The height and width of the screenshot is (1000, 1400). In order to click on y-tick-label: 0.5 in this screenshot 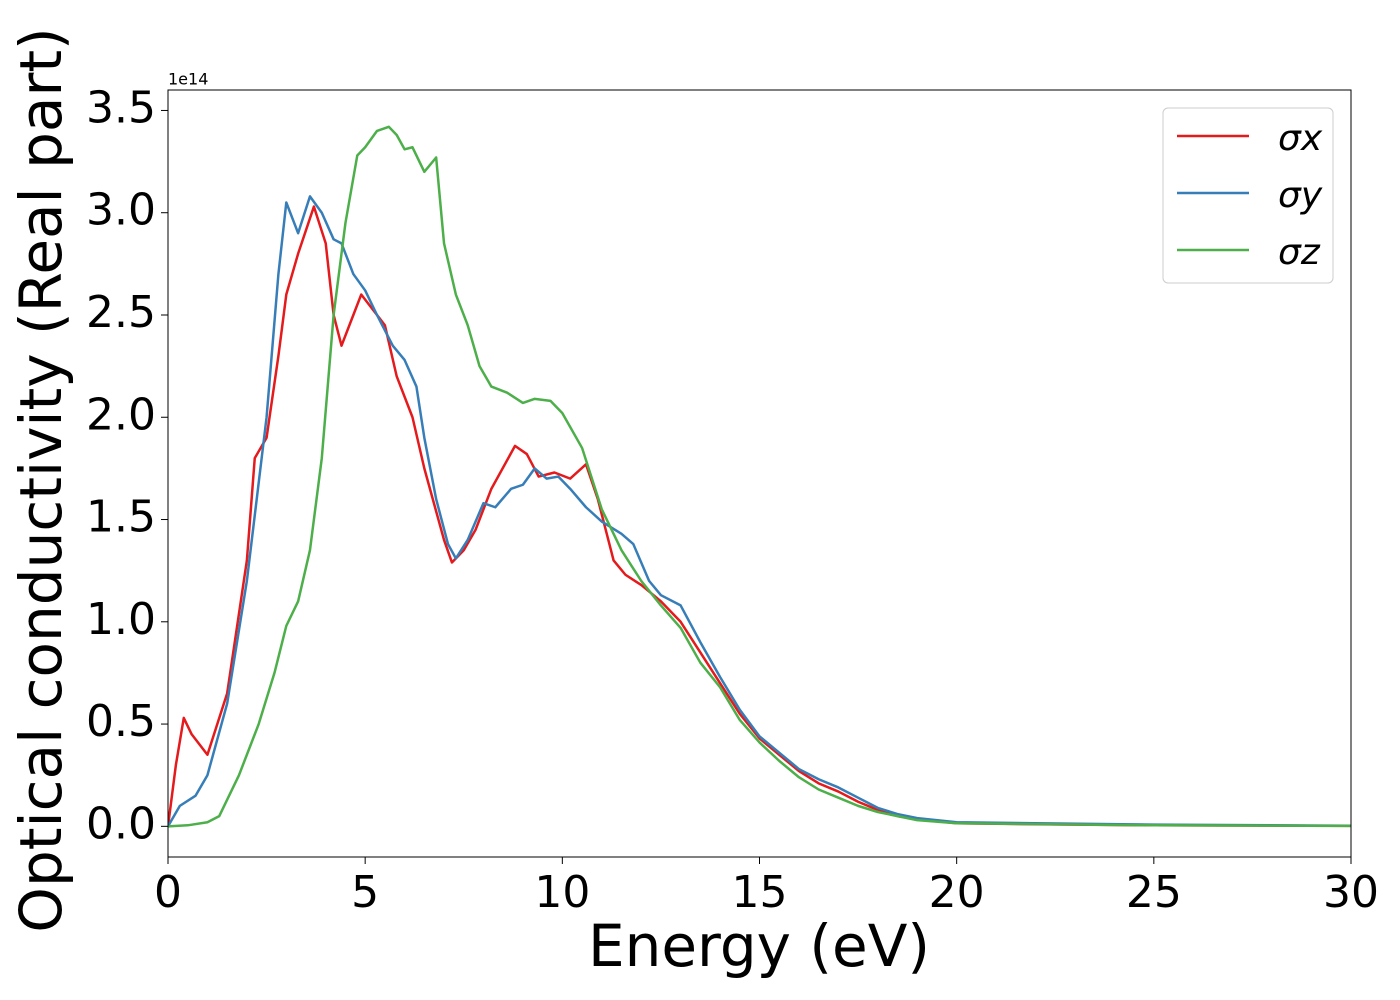, I will do `click(121, 721)`.